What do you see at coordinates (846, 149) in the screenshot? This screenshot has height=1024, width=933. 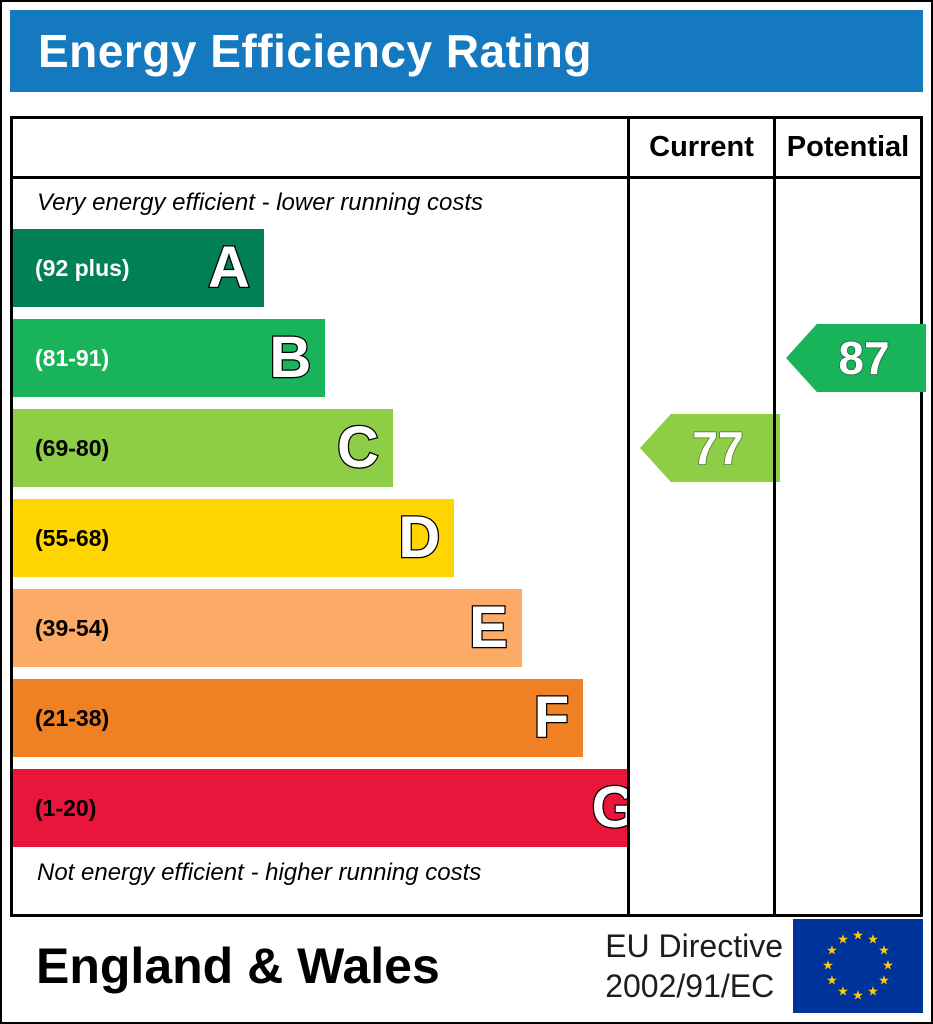 I see `potential-column-header: Potential` at bounding box center [846, 149].